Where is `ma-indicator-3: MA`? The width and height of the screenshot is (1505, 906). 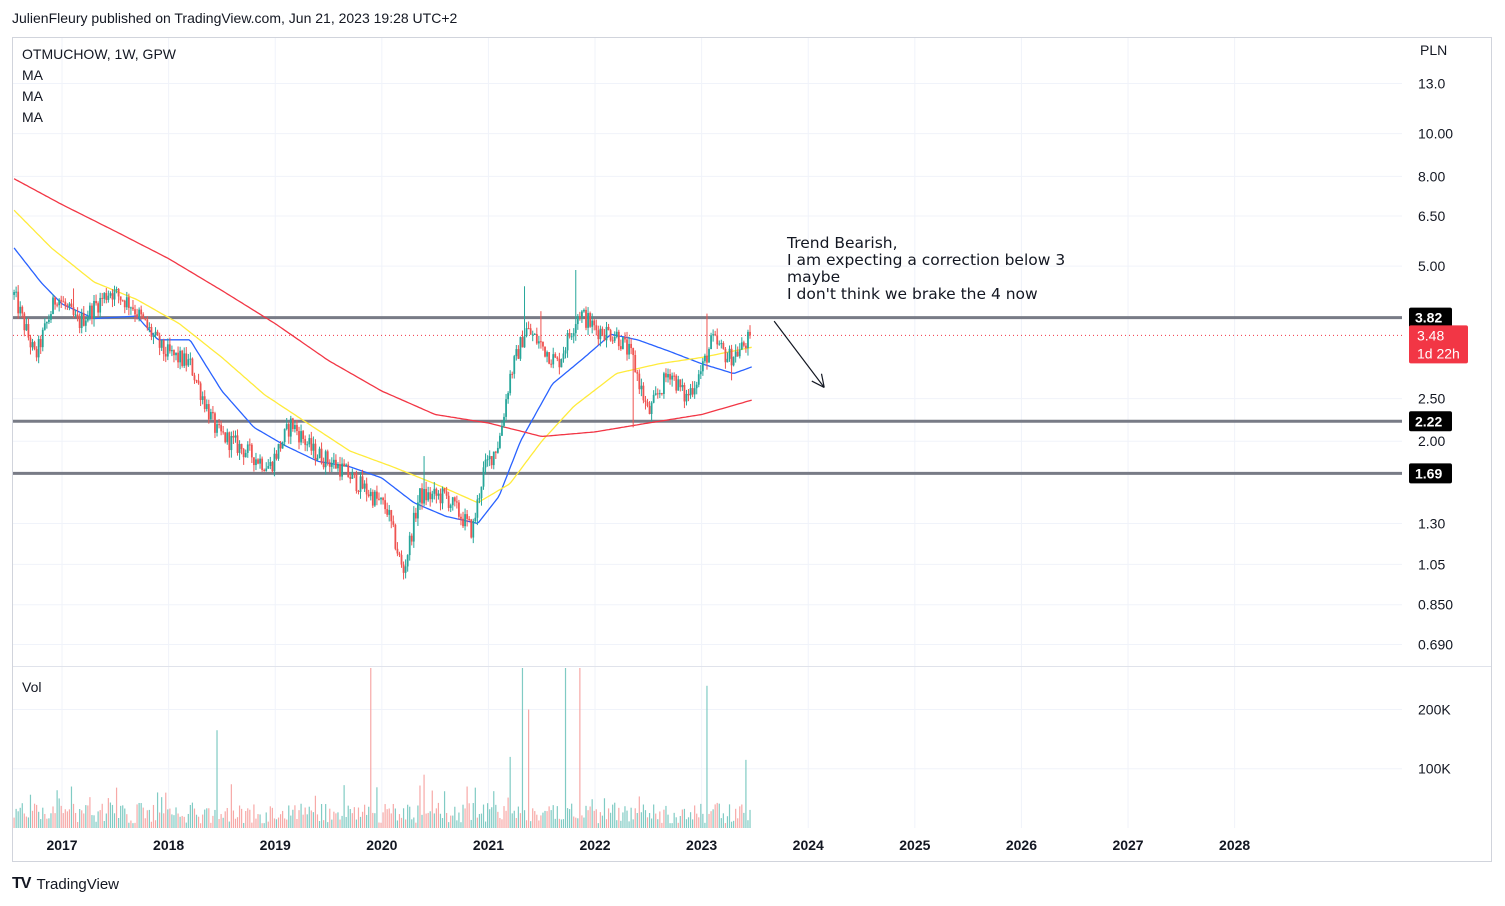 ma-indicator-3: MA is located at coordinates (32, 117).